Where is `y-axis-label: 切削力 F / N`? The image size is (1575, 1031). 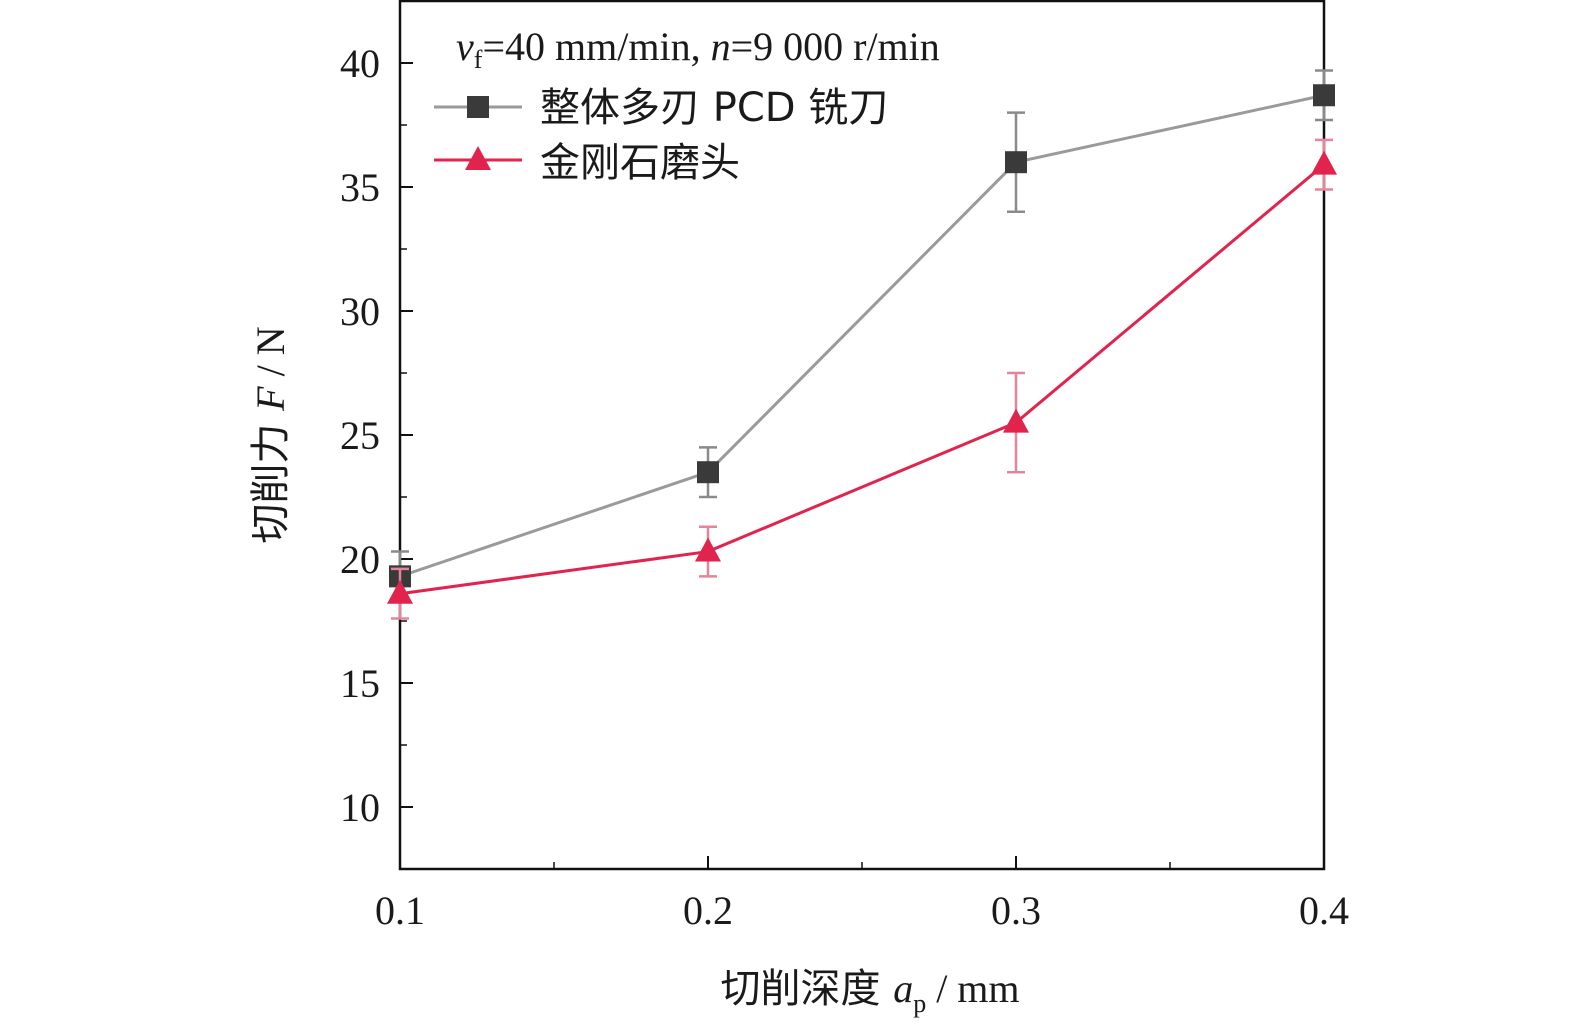 y-axis-label: 切削力 F / N is located at coordinates (271, 434).